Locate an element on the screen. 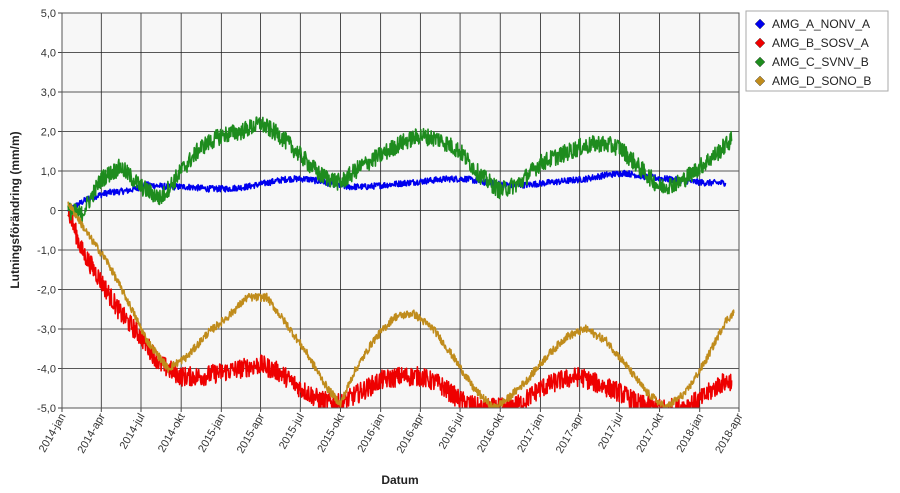 The width and height of the screenshot is (900, 493). x-tick-label: 2015-jul is located at coordinates (292, 432).